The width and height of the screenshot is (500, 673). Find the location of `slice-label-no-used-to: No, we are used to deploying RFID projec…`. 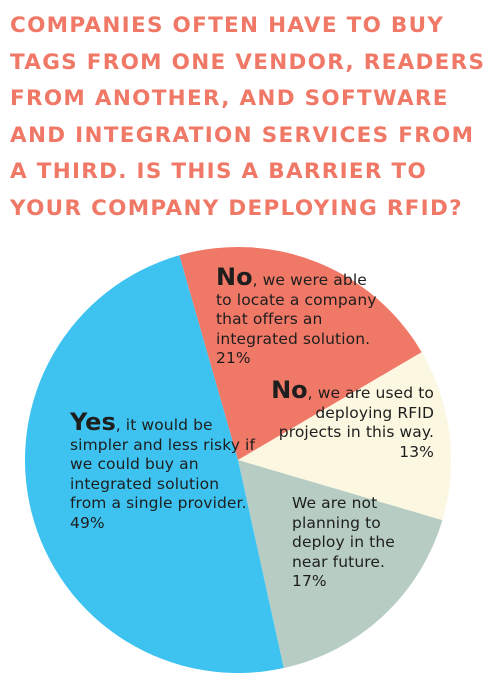

slice-label-no-used-to: No, we are used to deploying RFID projec… is located at coordinates (346, 420).